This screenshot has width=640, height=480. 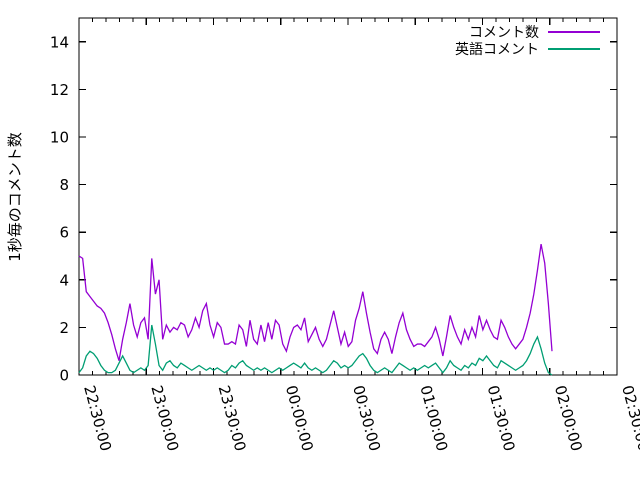 I want to click on legend-label-1: コメント数, so click(x=504, y=33).